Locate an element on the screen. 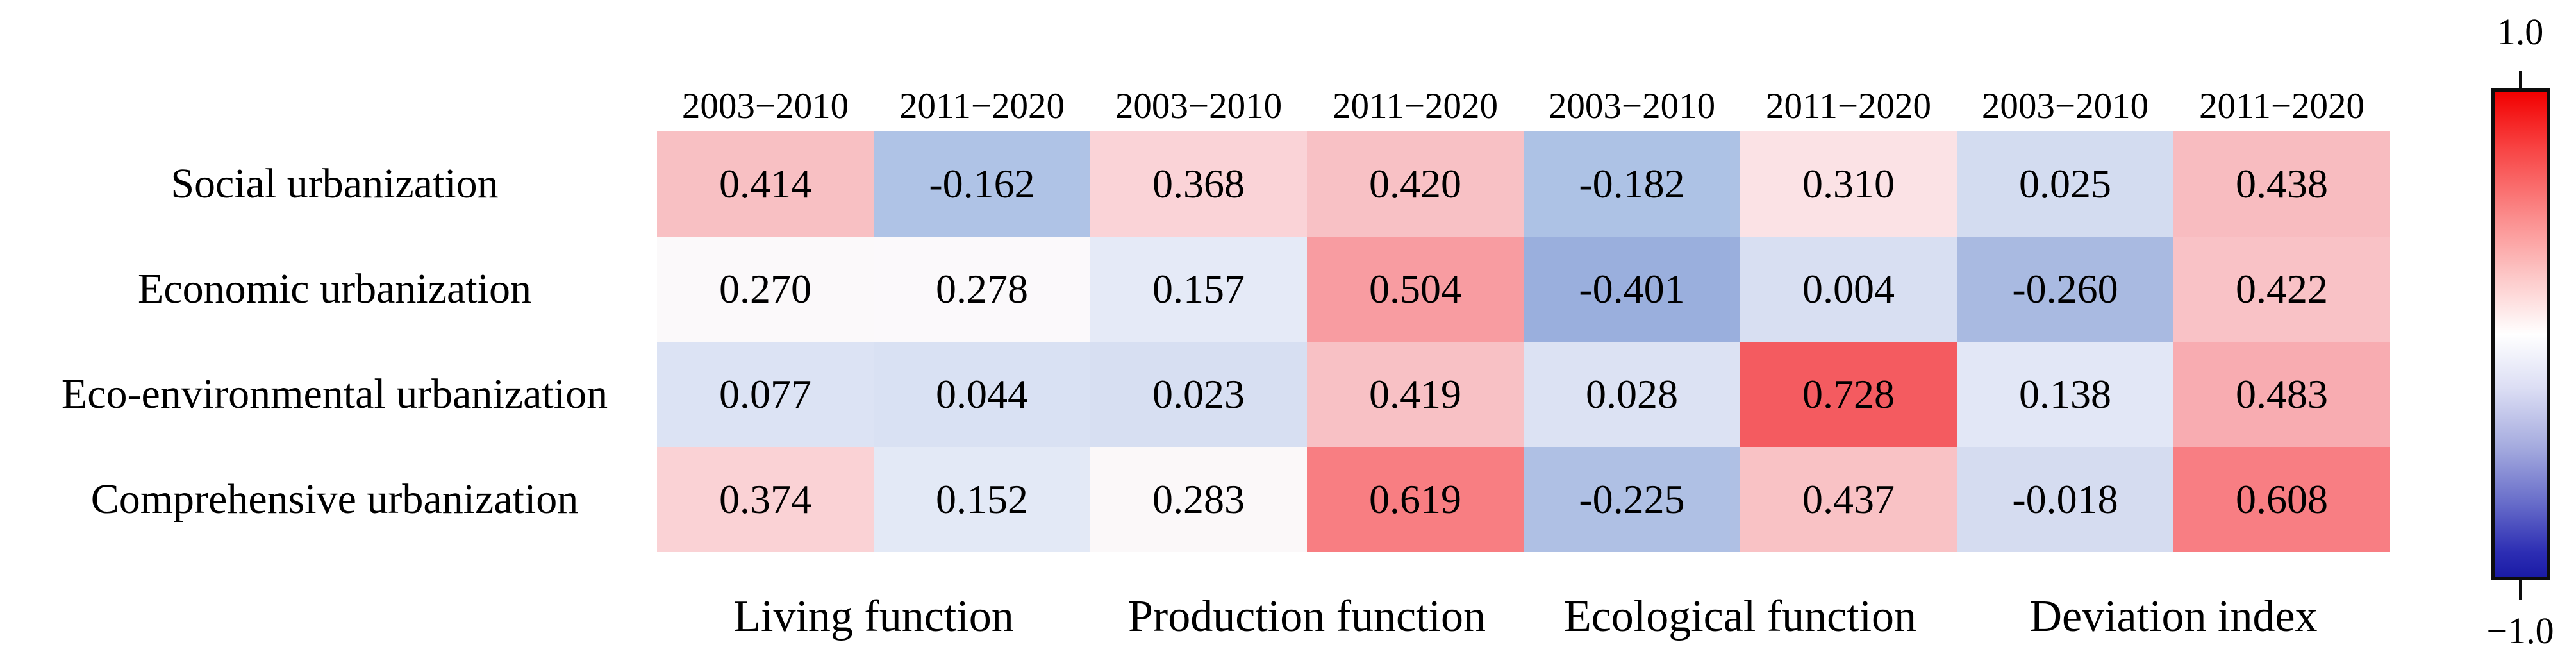 This screenshot has width=2576, height=672. heat-cell-r0-c0: 0.414 is located at coordinates (765, 184).